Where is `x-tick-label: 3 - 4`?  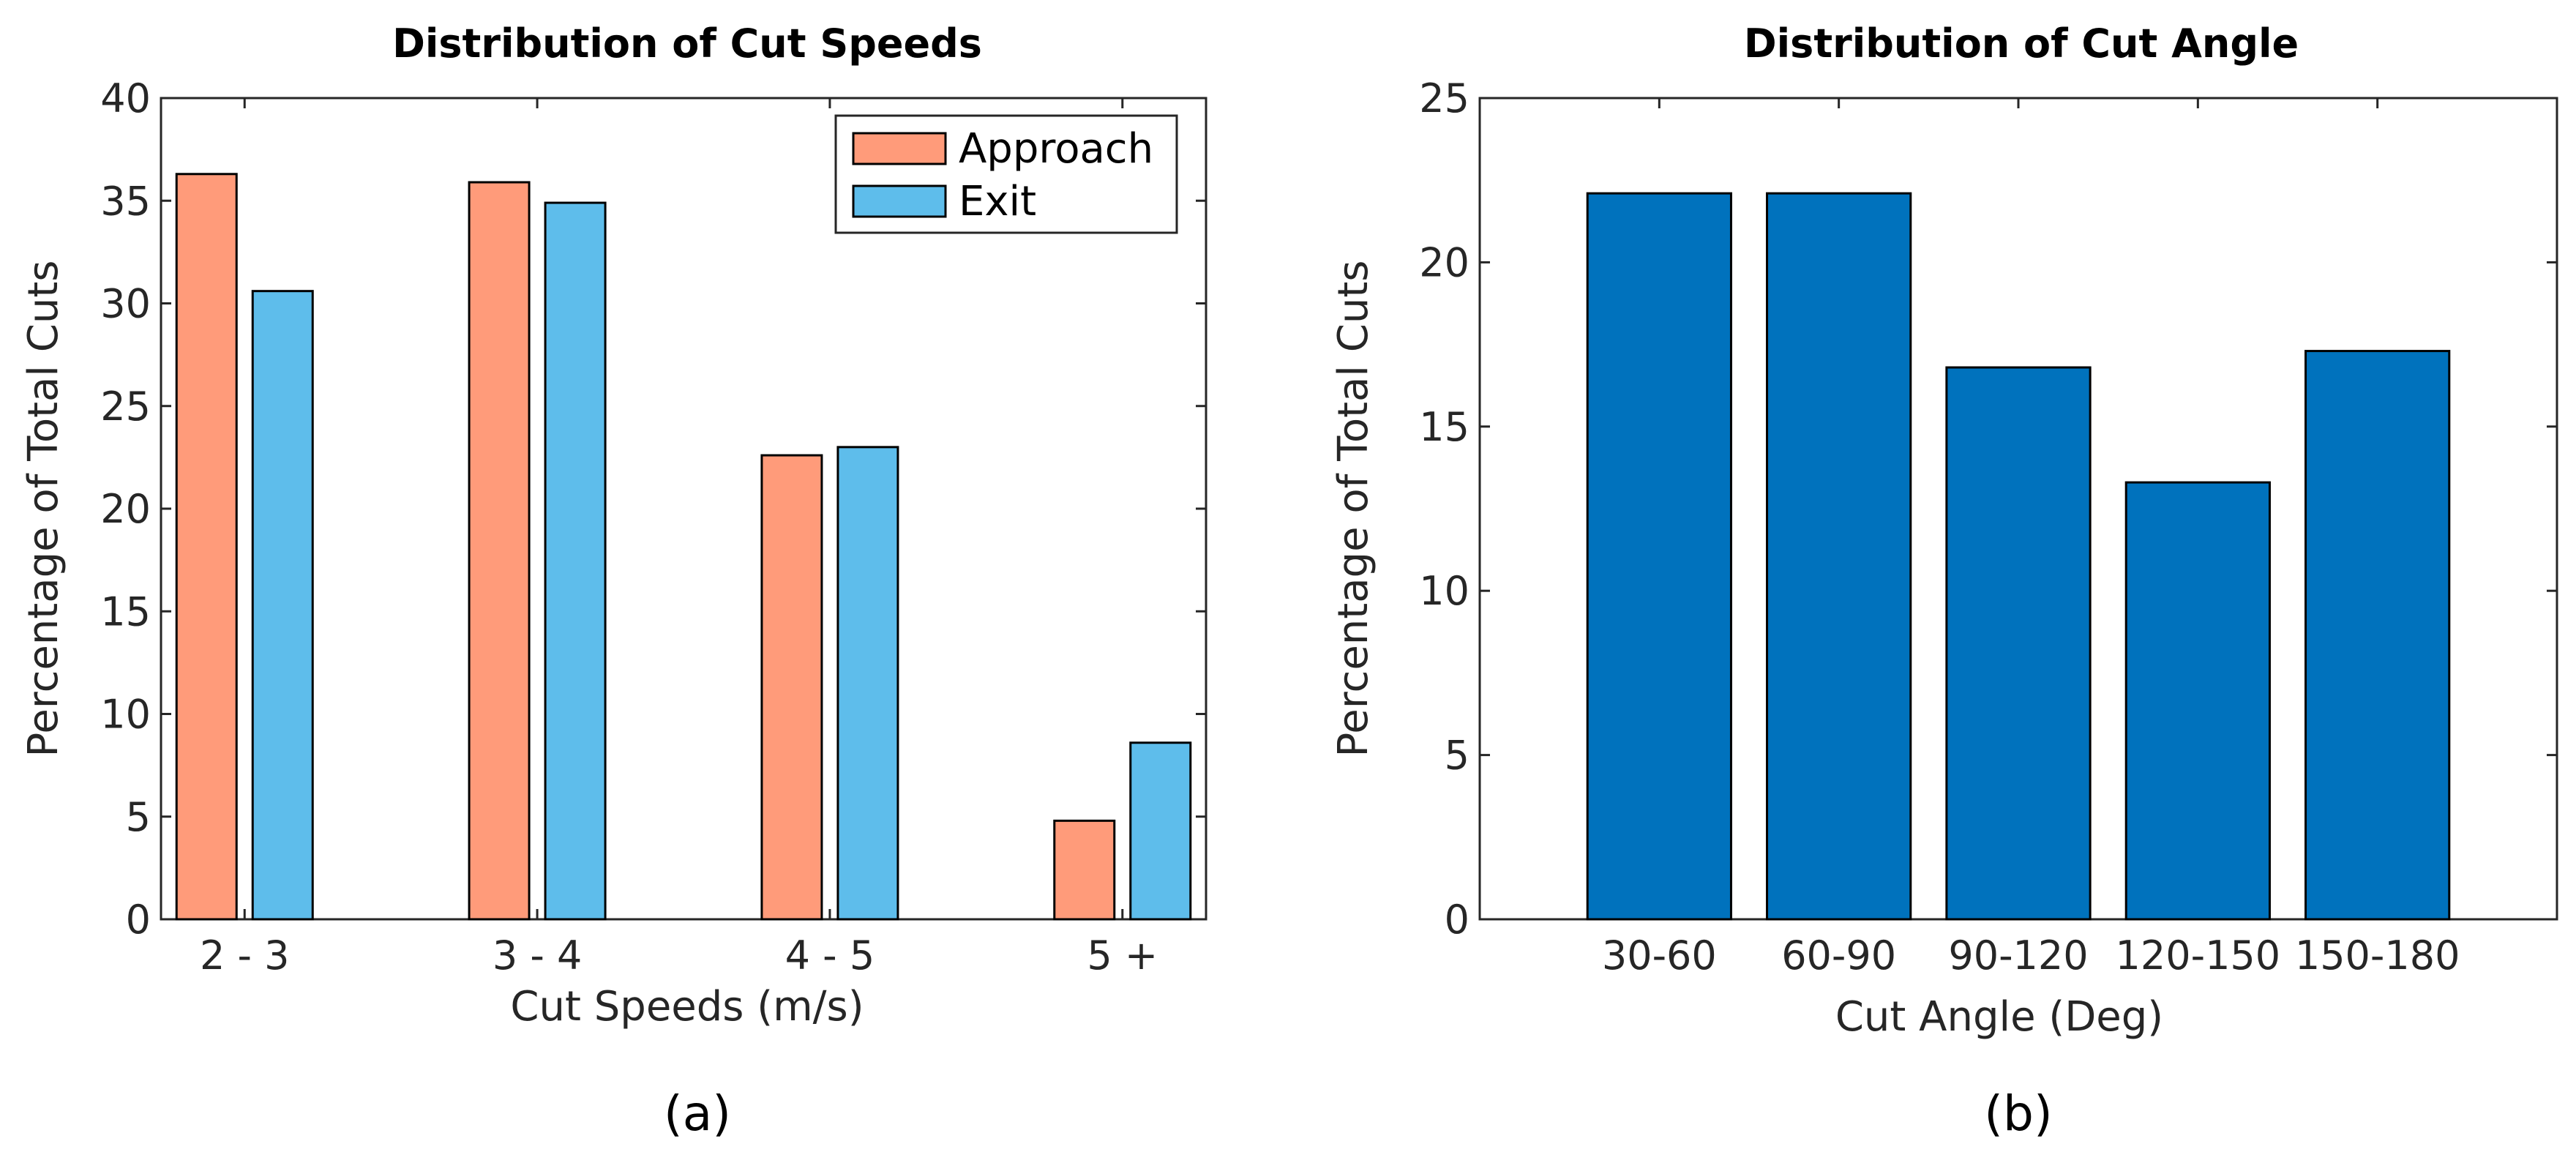 x-tick-label: 3 - 4 is located at coordinates (538, 956).